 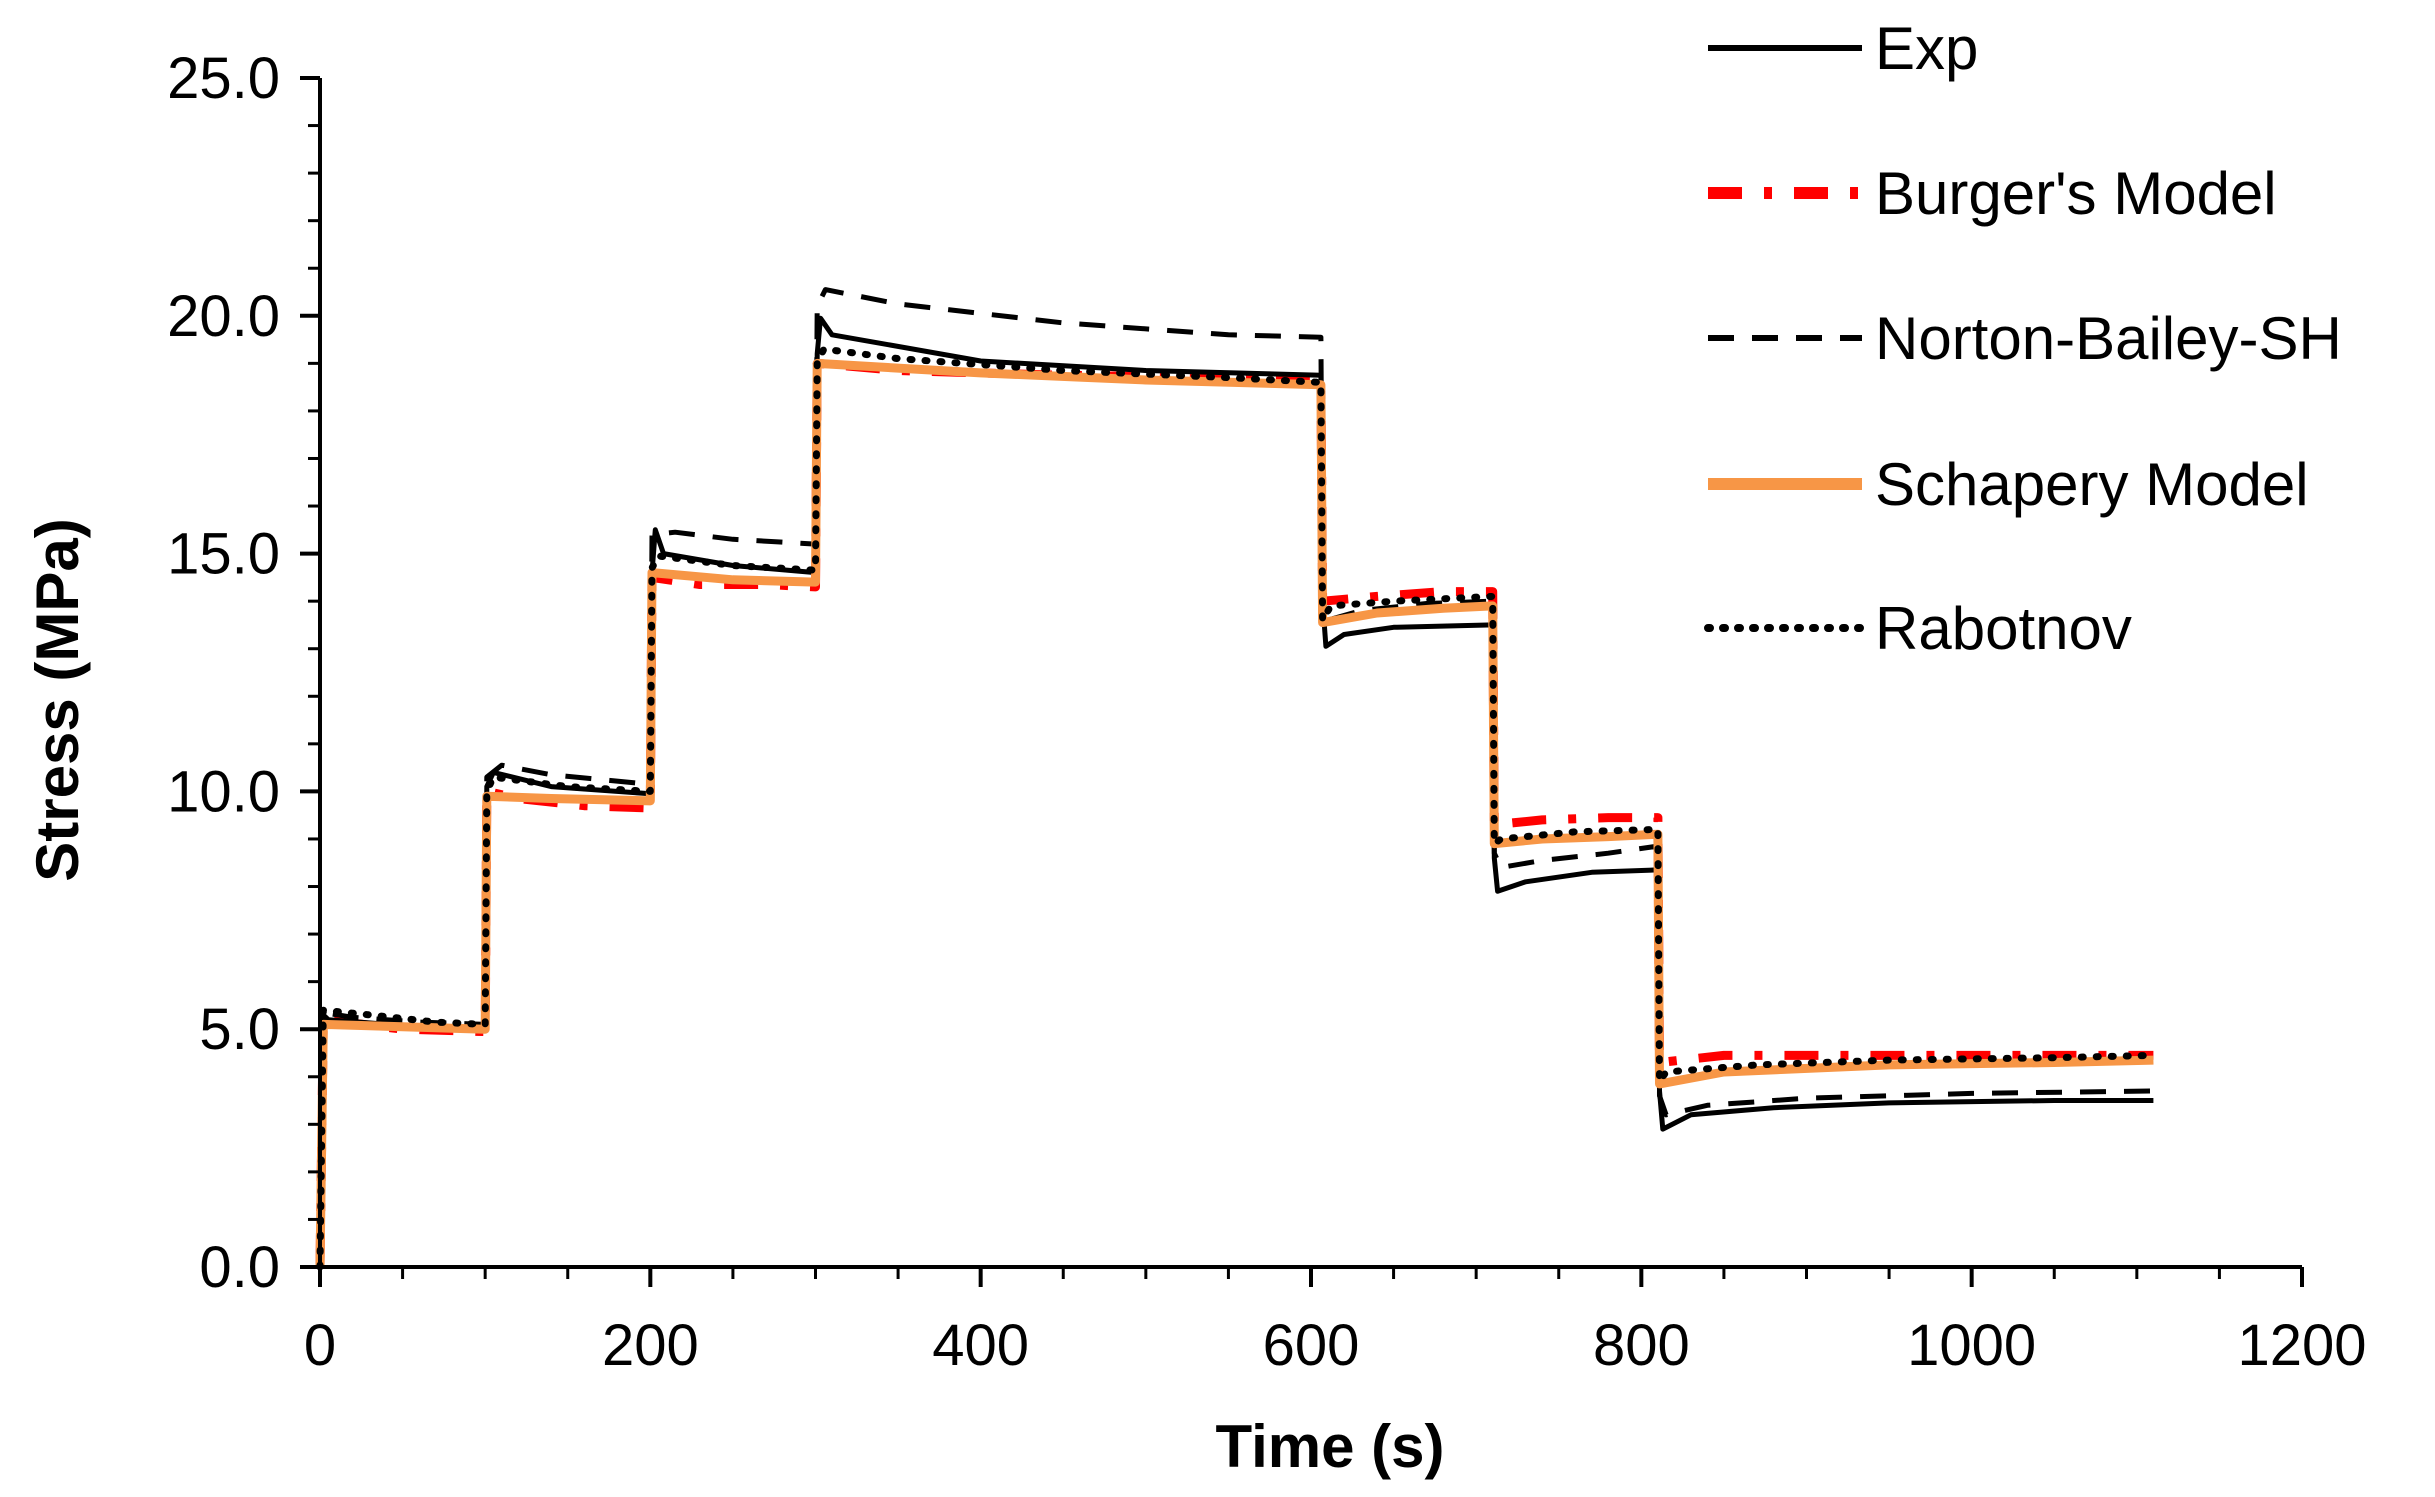 What do you see at coordinates (650, 1345) in the screenshot?
I see `x-tick-label: 200` at bounding box center [650, 1345].